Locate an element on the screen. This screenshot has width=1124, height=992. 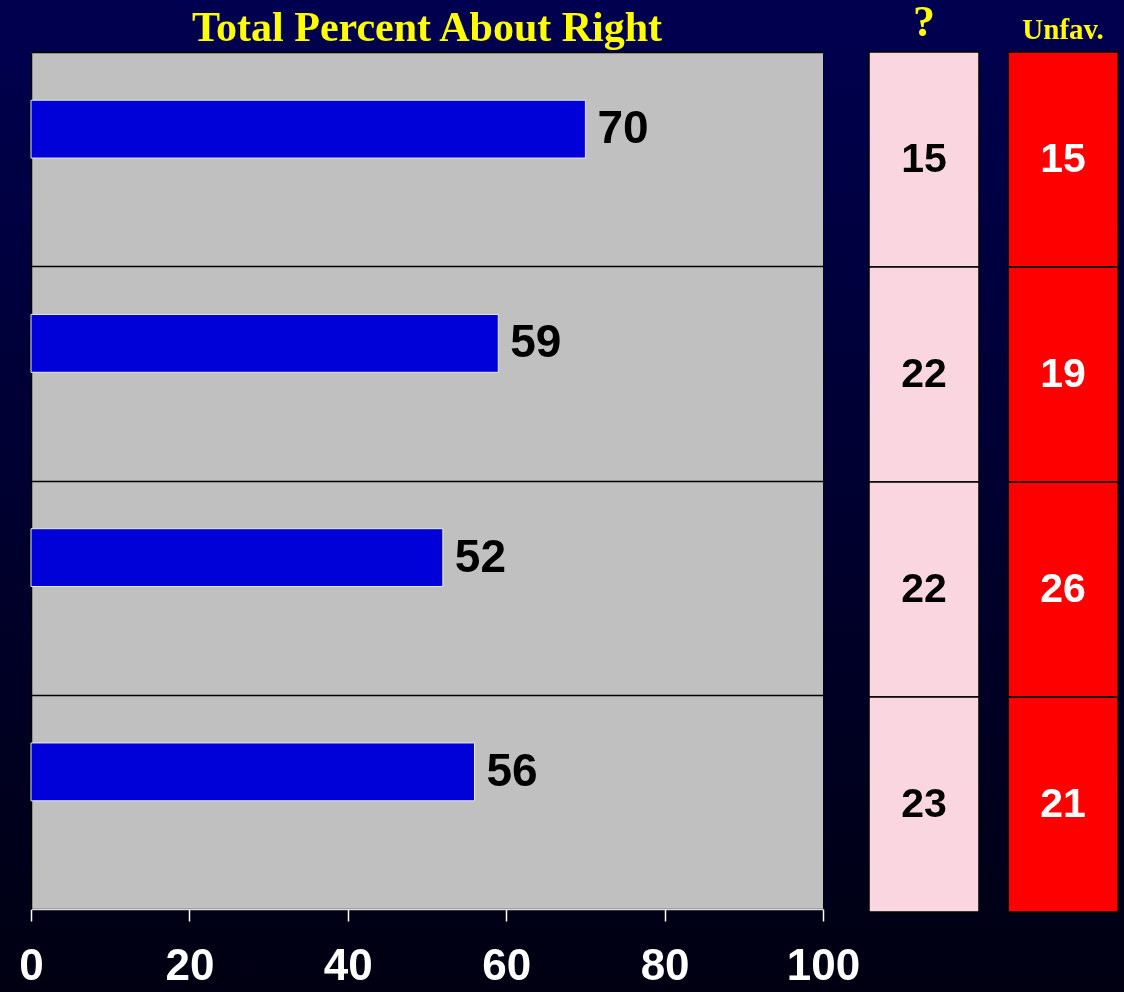
data-label: 21 is located at coordinates (1063, 802).